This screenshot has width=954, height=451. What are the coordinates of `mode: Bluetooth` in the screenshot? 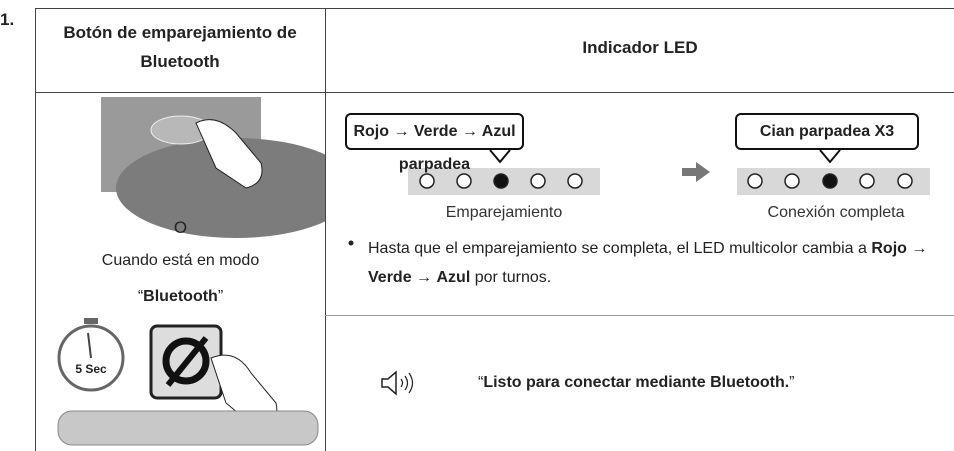 It's located at (180, 296).